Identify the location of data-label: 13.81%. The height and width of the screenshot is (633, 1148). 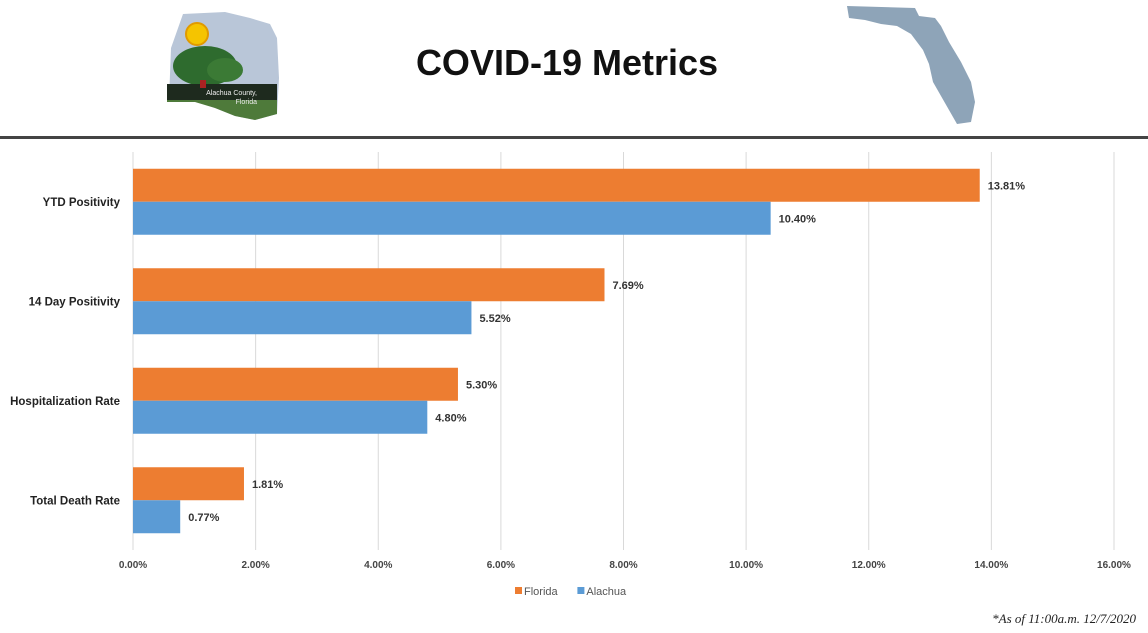
(1007, 186).